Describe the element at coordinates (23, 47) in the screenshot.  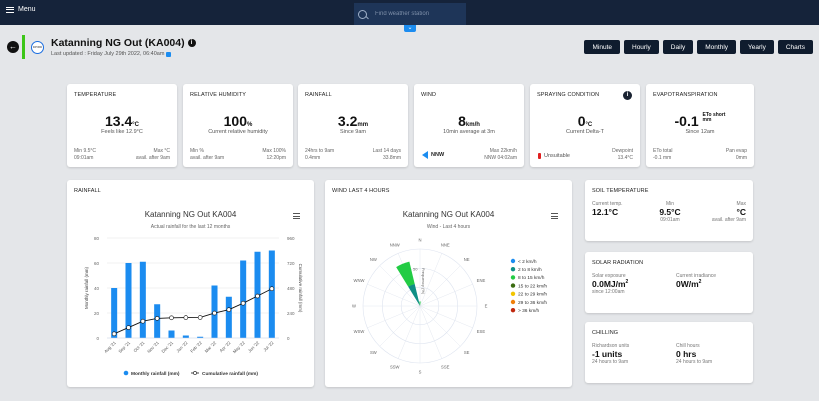
I see `status-indicator-bar` at that location.